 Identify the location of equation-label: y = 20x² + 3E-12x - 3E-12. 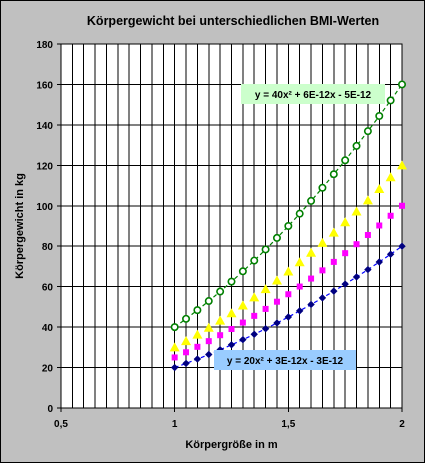
(285, 361).